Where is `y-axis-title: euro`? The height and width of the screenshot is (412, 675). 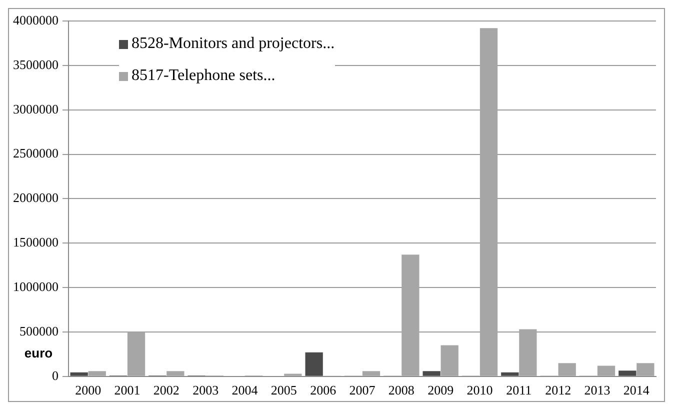
y-axis-title: euro is located at coordinates (38, 353).